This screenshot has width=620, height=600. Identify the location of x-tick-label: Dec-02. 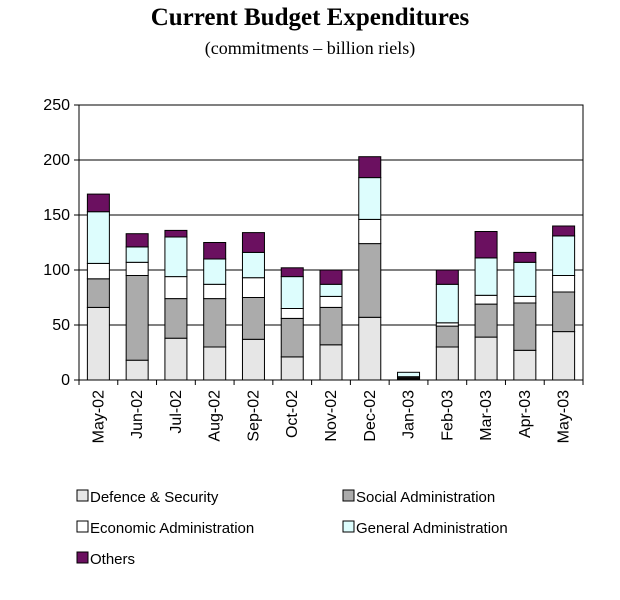
(370, 416).